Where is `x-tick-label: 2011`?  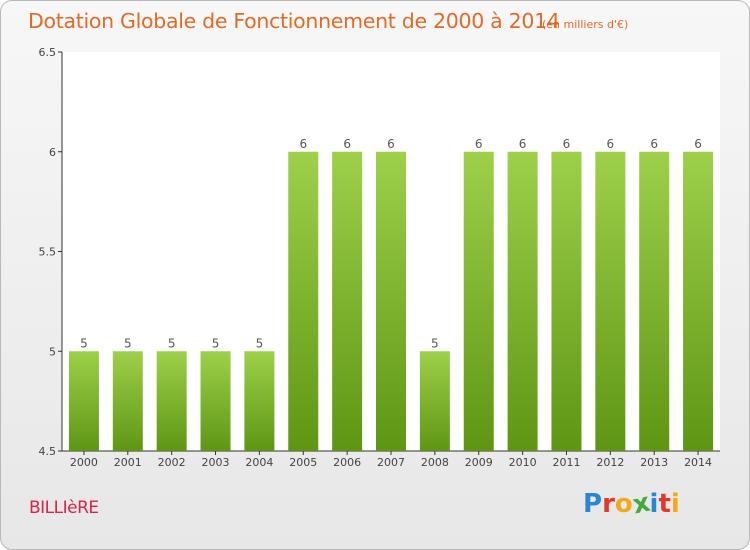
x-tick-label: 2011 is located at coordinates (566, 462).